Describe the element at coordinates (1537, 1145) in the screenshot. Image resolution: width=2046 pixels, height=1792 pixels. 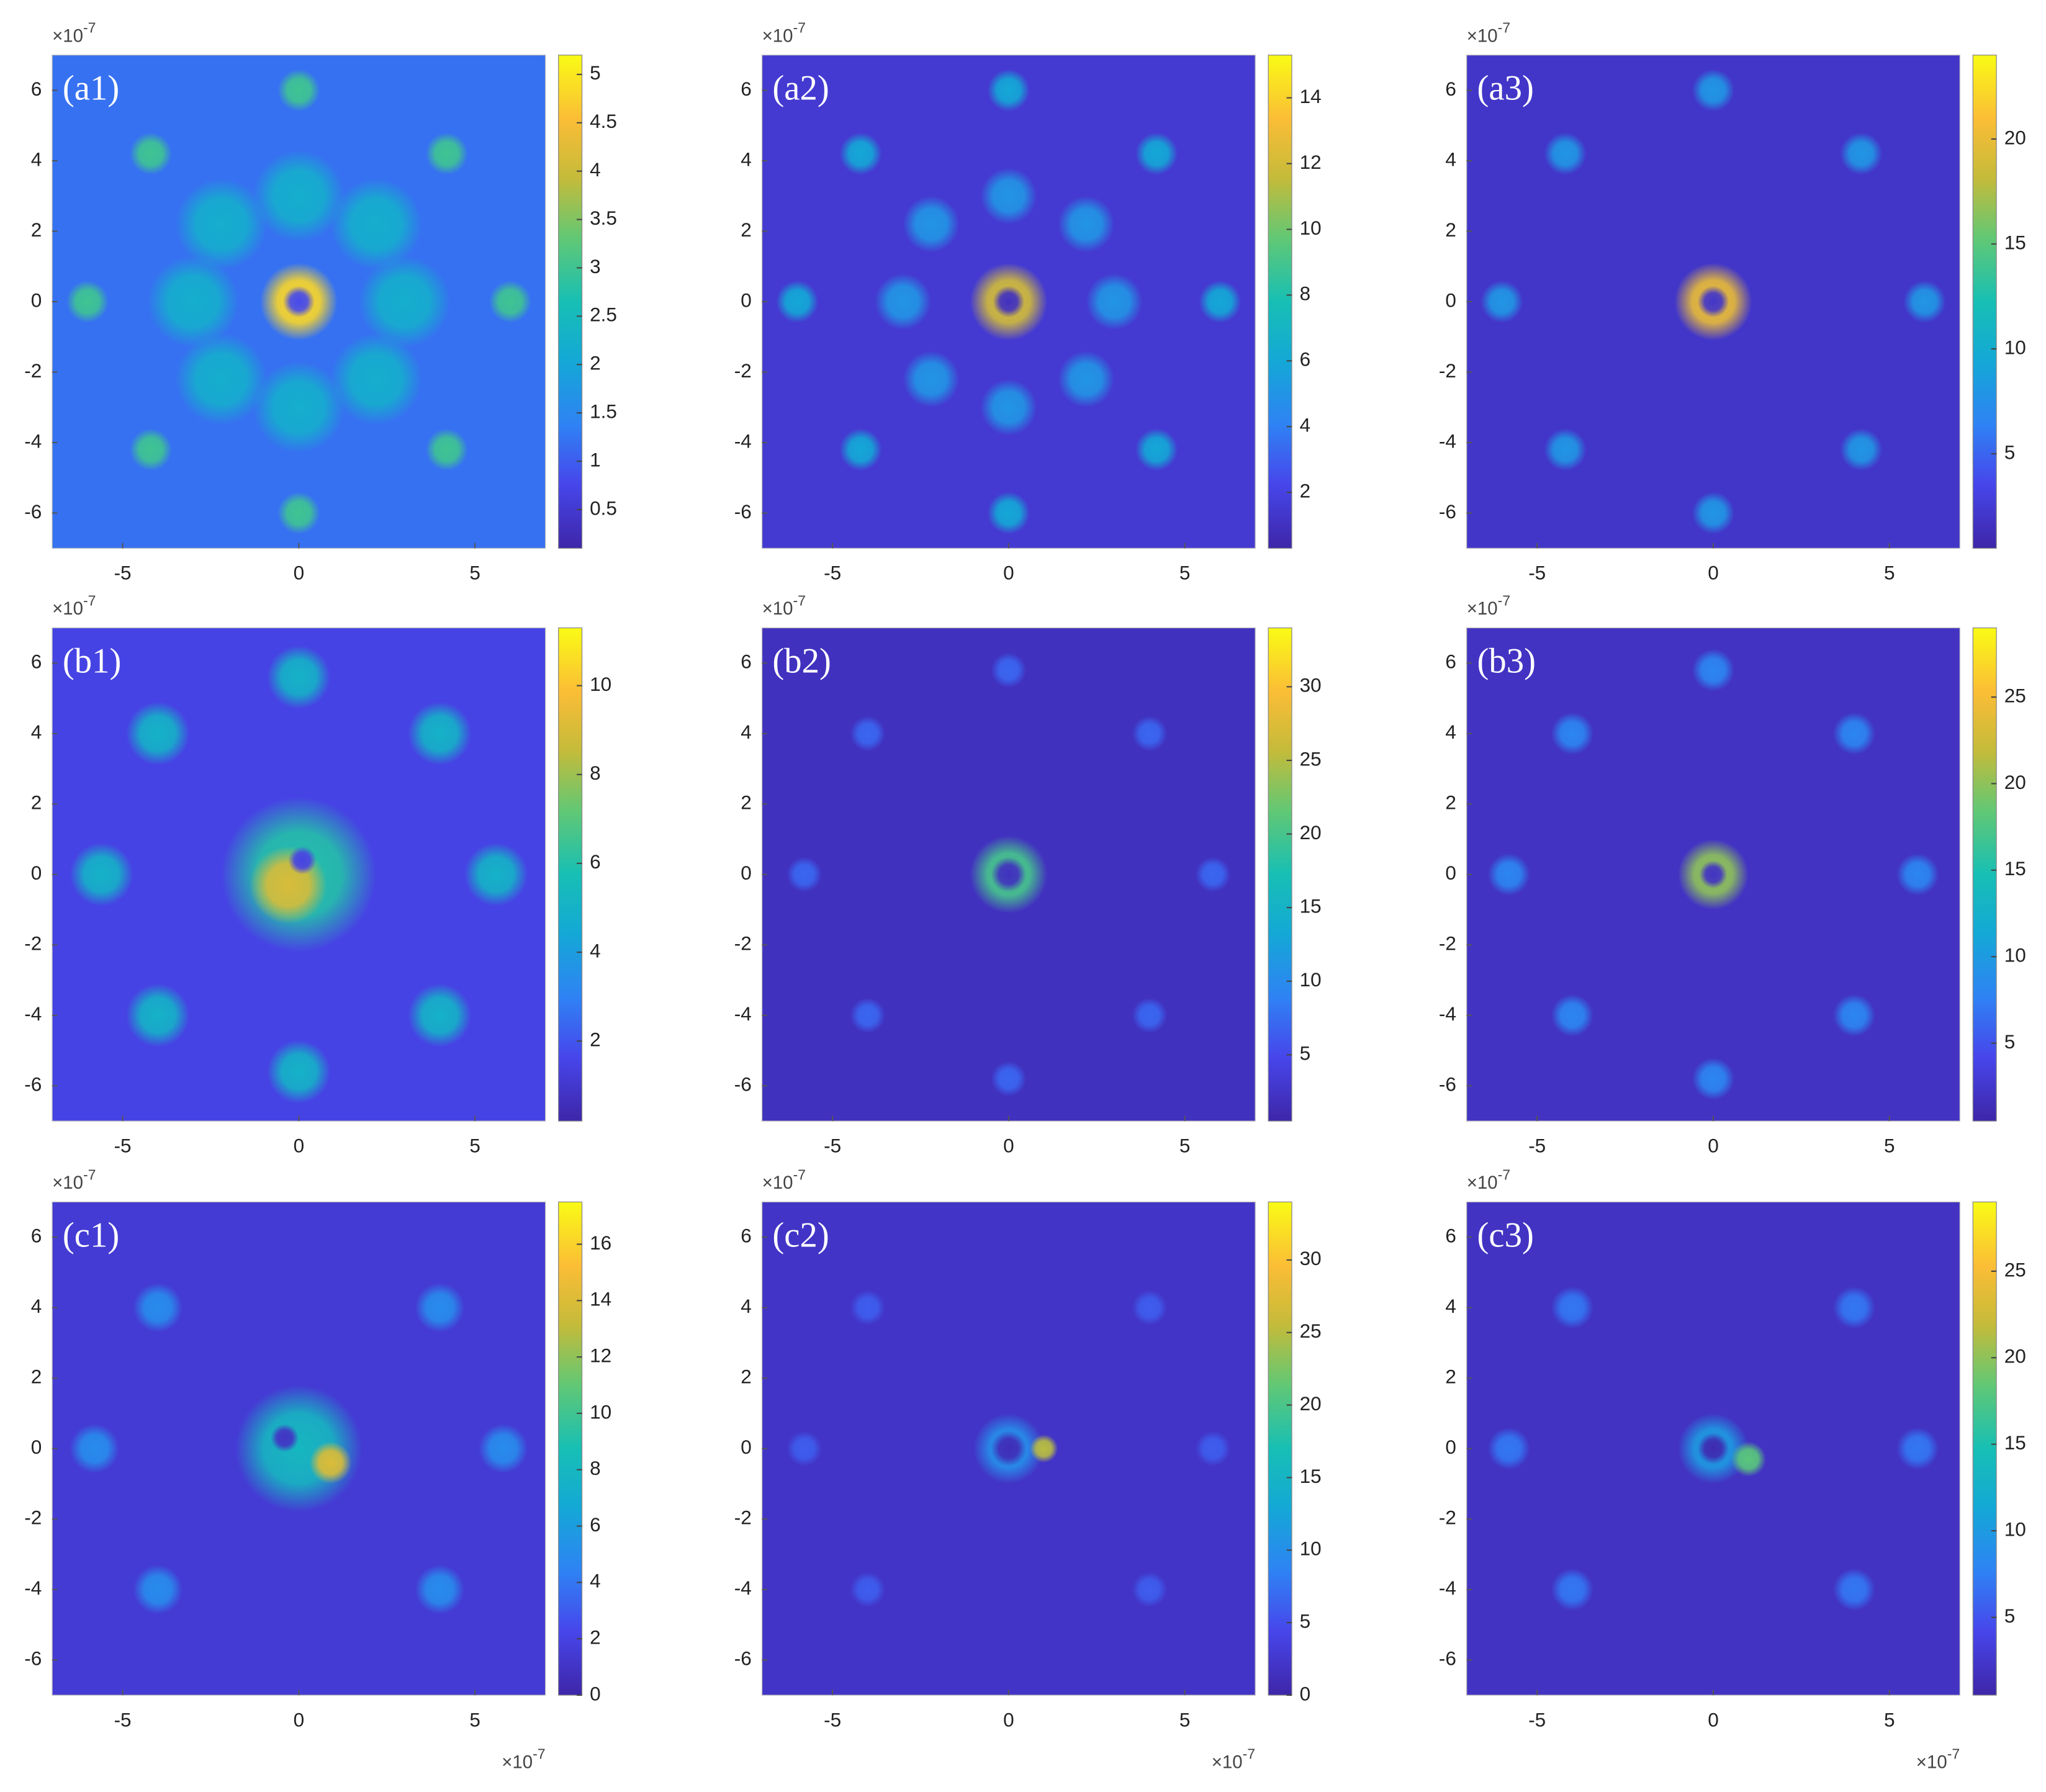
I see `x-tick-label: -5` at that location.